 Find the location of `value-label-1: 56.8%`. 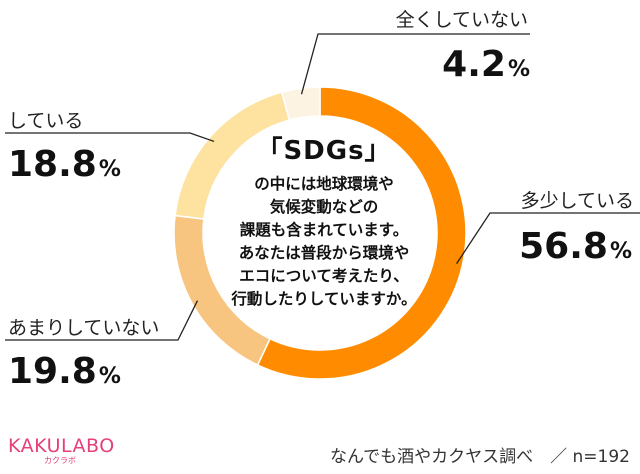

value-label-1: 56.8% is located at coordinates (575, 246).